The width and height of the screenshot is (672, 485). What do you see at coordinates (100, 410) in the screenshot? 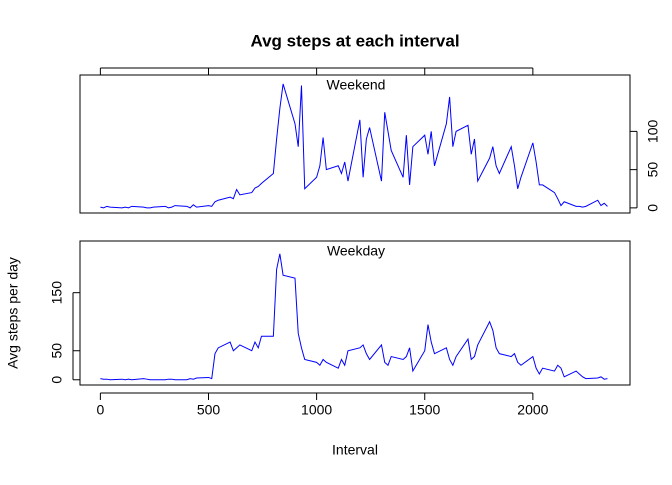
I see `x-tick-label: 0` at bounding box center [100, 410].